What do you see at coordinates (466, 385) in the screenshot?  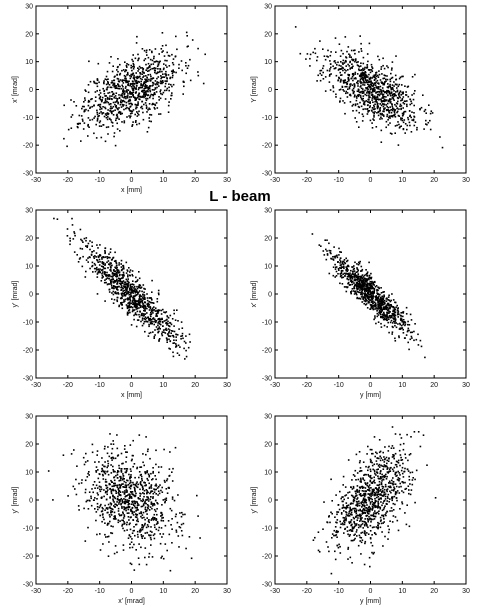 I see `x-tick-label: 30` at bounding box center [466, 385].